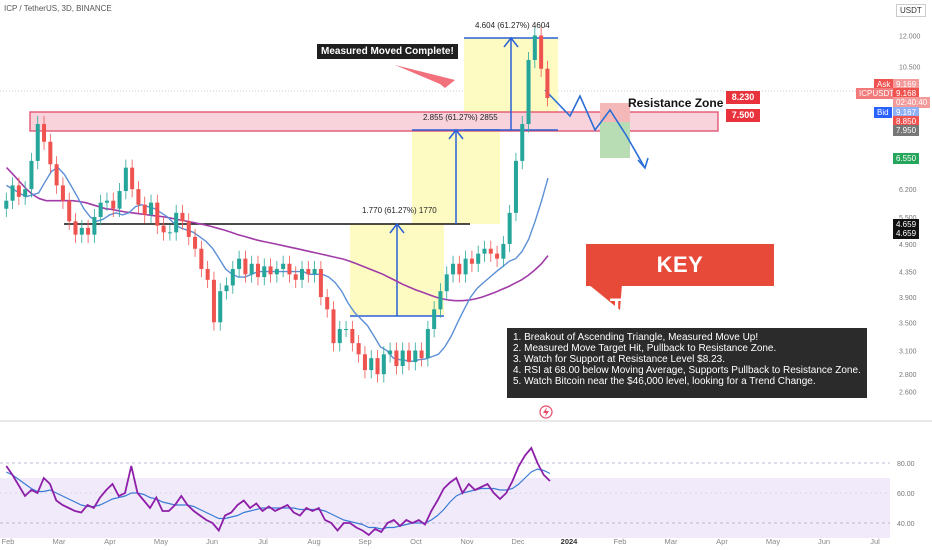 Image resolution: width=932 pixels, height=550 pixels. What do you see at coordinates (512, 25) in the screenshot?
I see `move3-label: 4.604 (61.27%) 4604` at bounding box center [512, 25].